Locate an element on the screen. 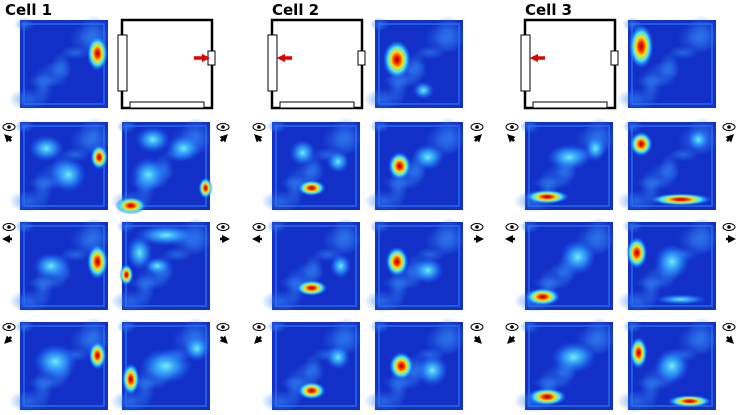  cue-card-right is located at coordinates (211, 58).